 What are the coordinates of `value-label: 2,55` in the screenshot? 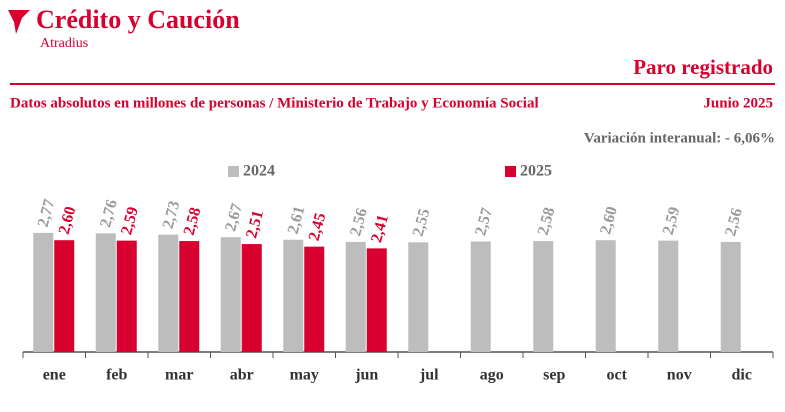 It's located at (422, 222).